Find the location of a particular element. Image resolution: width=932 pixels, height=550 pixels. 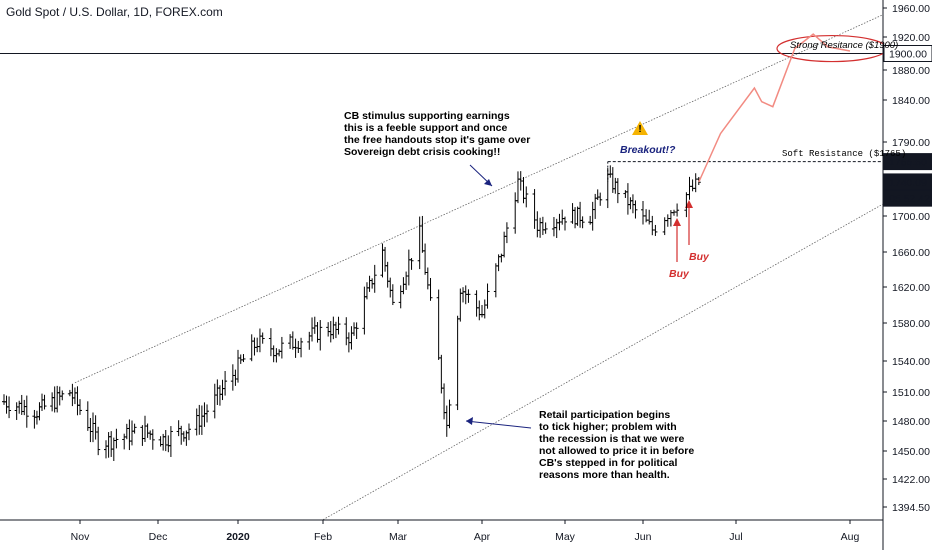

price-tick-label: 1840.00 is located at coordinates (911, 101).